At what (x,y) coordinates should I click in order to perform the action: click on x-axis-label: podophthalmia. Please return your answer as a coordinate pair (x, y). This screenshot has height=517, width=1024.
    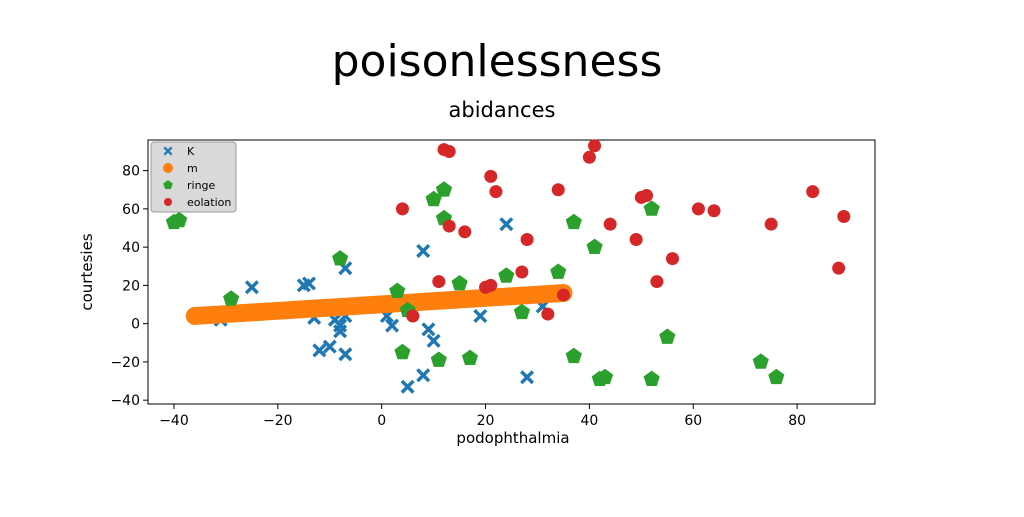
    Looking at the image, I should click on (512, 438).